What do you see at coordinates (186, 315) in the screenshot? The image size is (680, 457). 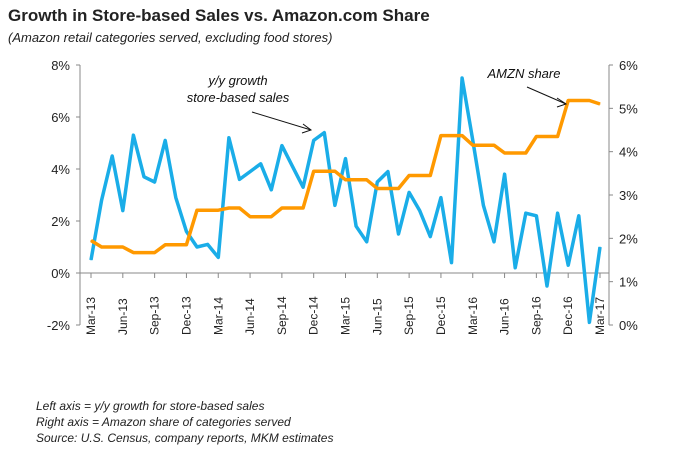 I see `x-tick-label: Dec-13` at bounding box center [186, 315].